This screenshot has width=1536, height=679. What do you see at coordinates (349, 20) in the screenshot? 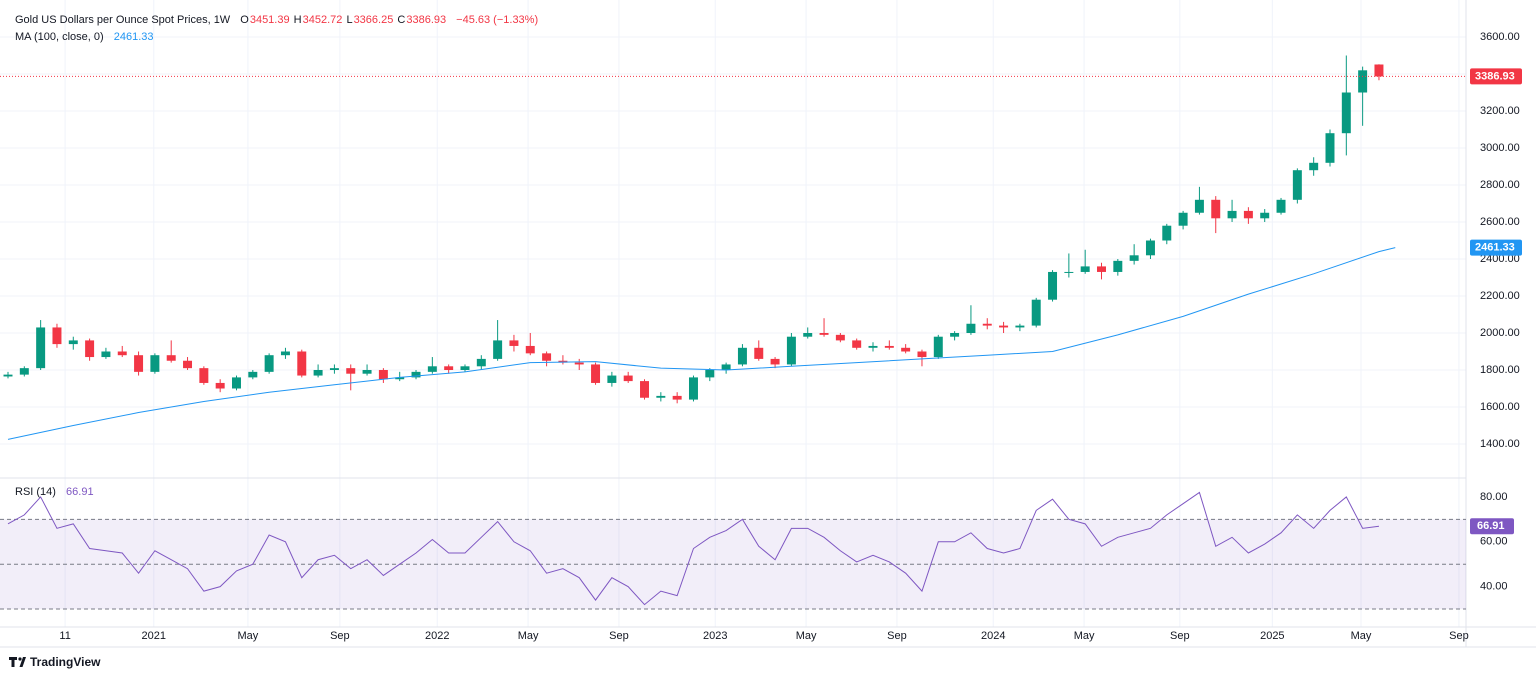
I see `ohlc-label: L` at bounding box center [349, 20].